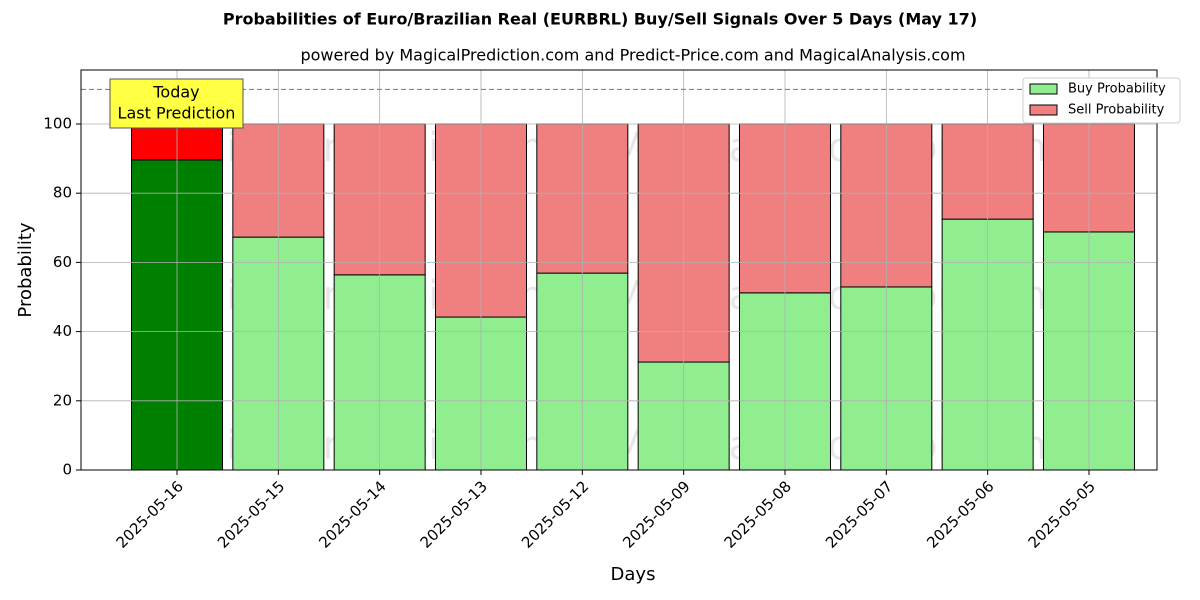  Describe the element at coordinates (960, 514) in the screenshot. I see `x-tick-label: 2025-05-06` at that location.